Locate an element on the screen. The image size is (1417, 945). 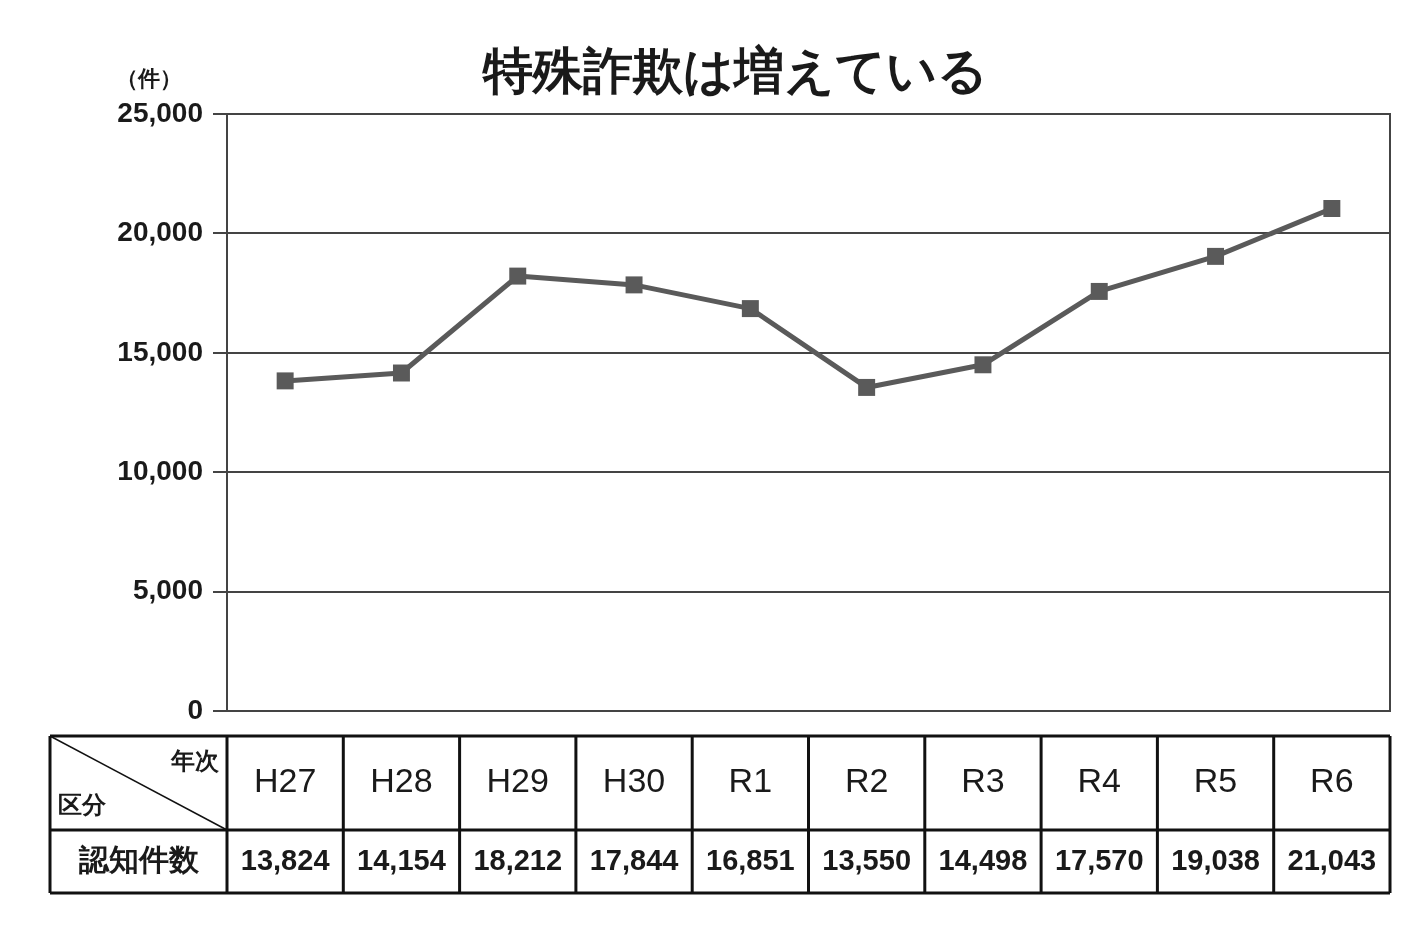
y-tick-label: 0 is located at coordinates (195, 709).